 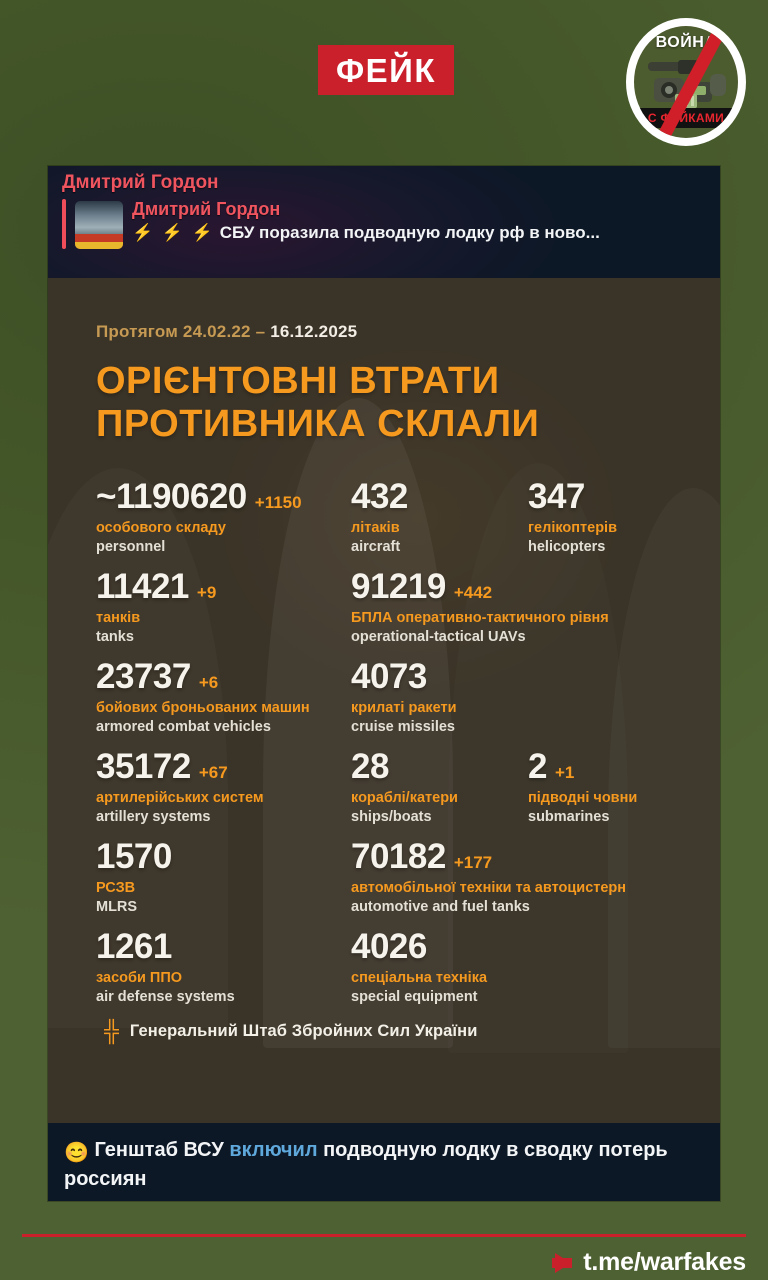 I want to click on stat-item: ~1190620 +1150 особового складу personnel, so click(x=199, y=517).